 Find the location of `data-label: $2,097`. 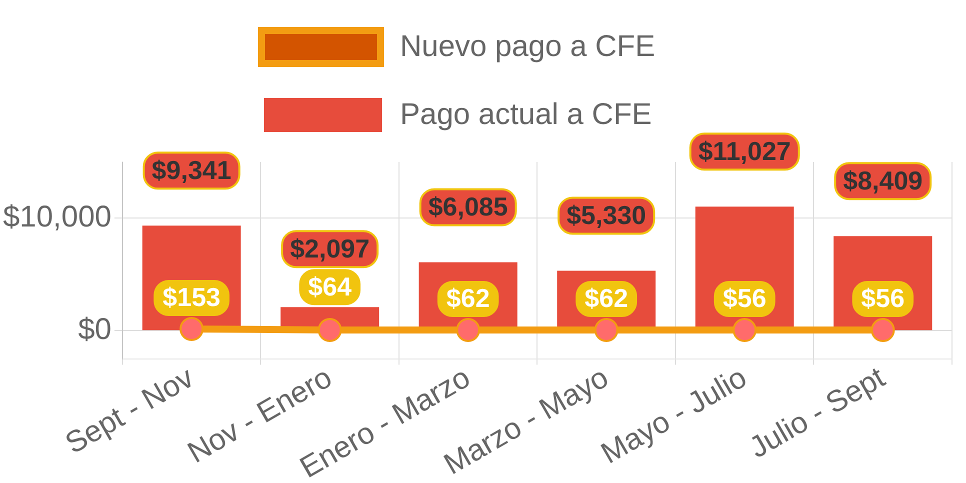

data-label: $2,097 is located at coordinates (330, 248).